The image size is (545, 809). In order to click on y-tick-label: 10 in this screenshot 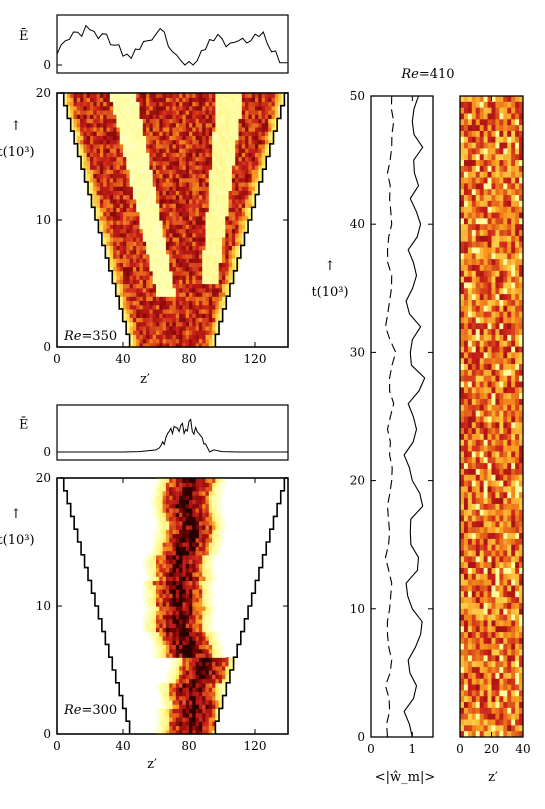, I will do `click(357, 609)`.